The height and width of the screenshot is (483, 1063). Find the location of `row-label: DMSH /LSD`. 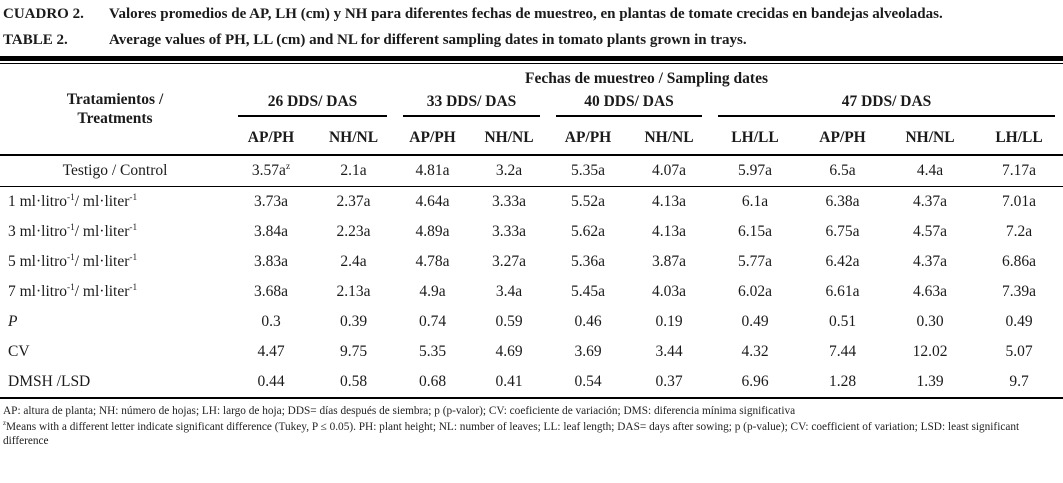

row-label: DMSH /LSD is located at coordinates (49, 381).